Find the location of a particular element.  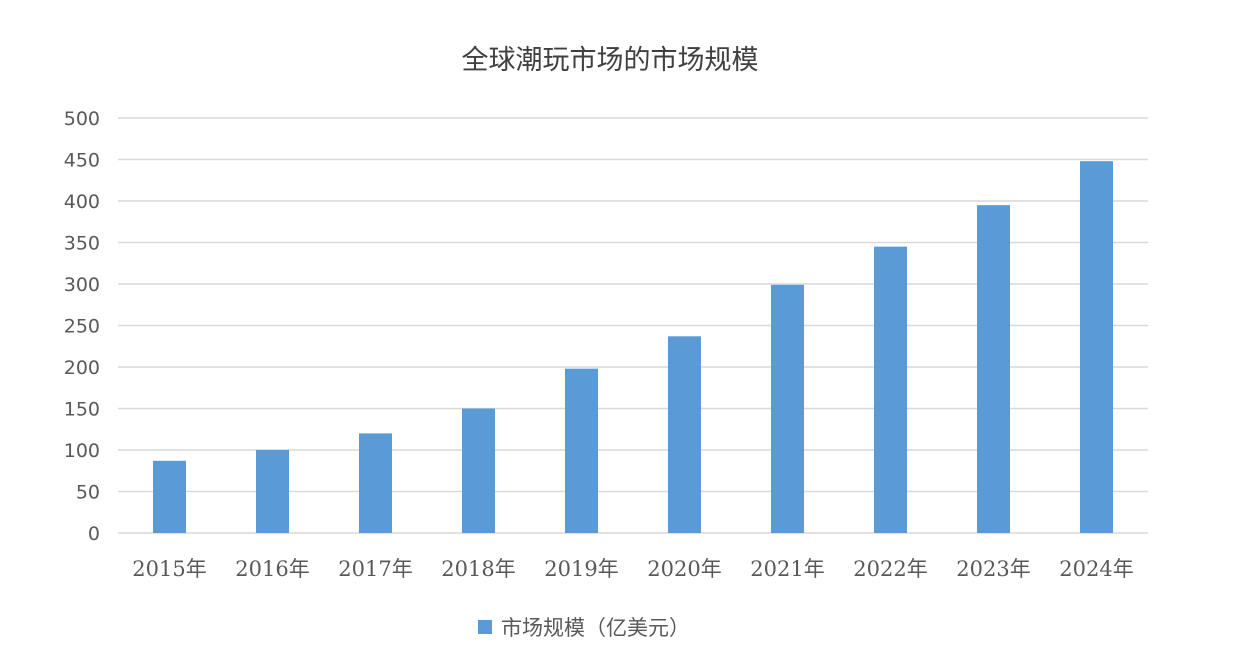

x-category-label: 2015年 is located at coordinates (169, 569).